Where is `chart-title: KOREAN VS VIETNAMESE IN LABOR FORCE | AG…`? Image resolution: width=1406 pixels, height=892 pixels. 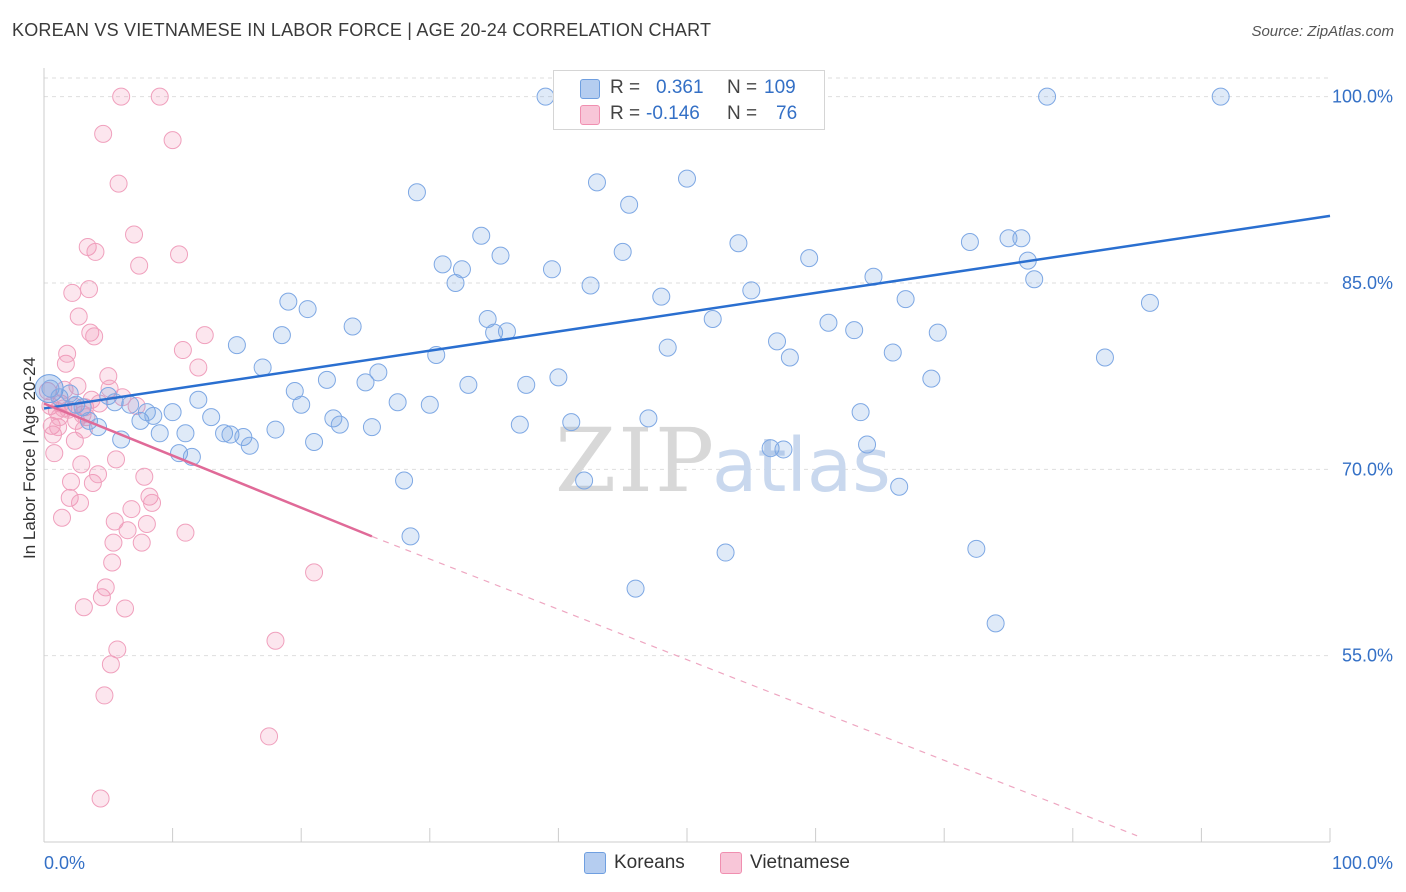
chart-title: KOREAN VS VIETNAMESE IN LABOR FORCE | AG… is located at coordinates (362, 30).